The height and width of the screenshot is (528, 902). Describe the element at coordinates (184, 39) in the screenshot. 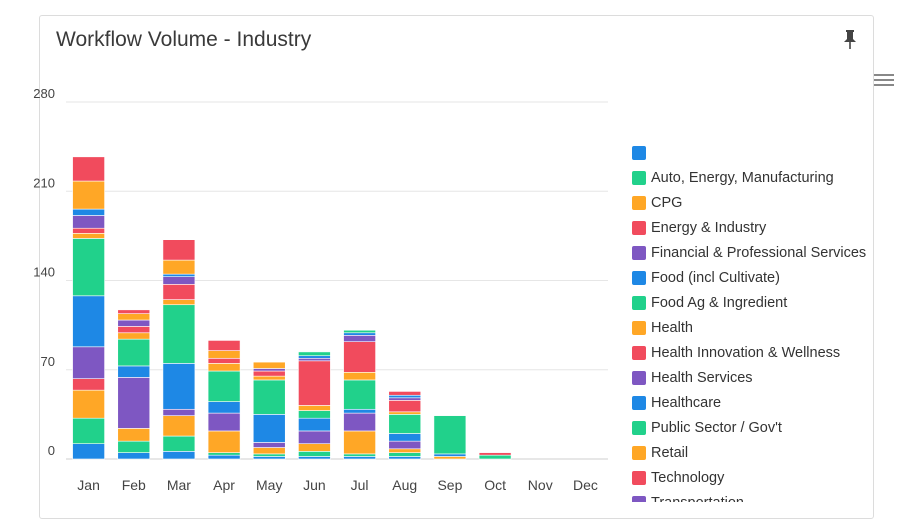

I see `chart-title: Workflow Volume - Industry` at that location.